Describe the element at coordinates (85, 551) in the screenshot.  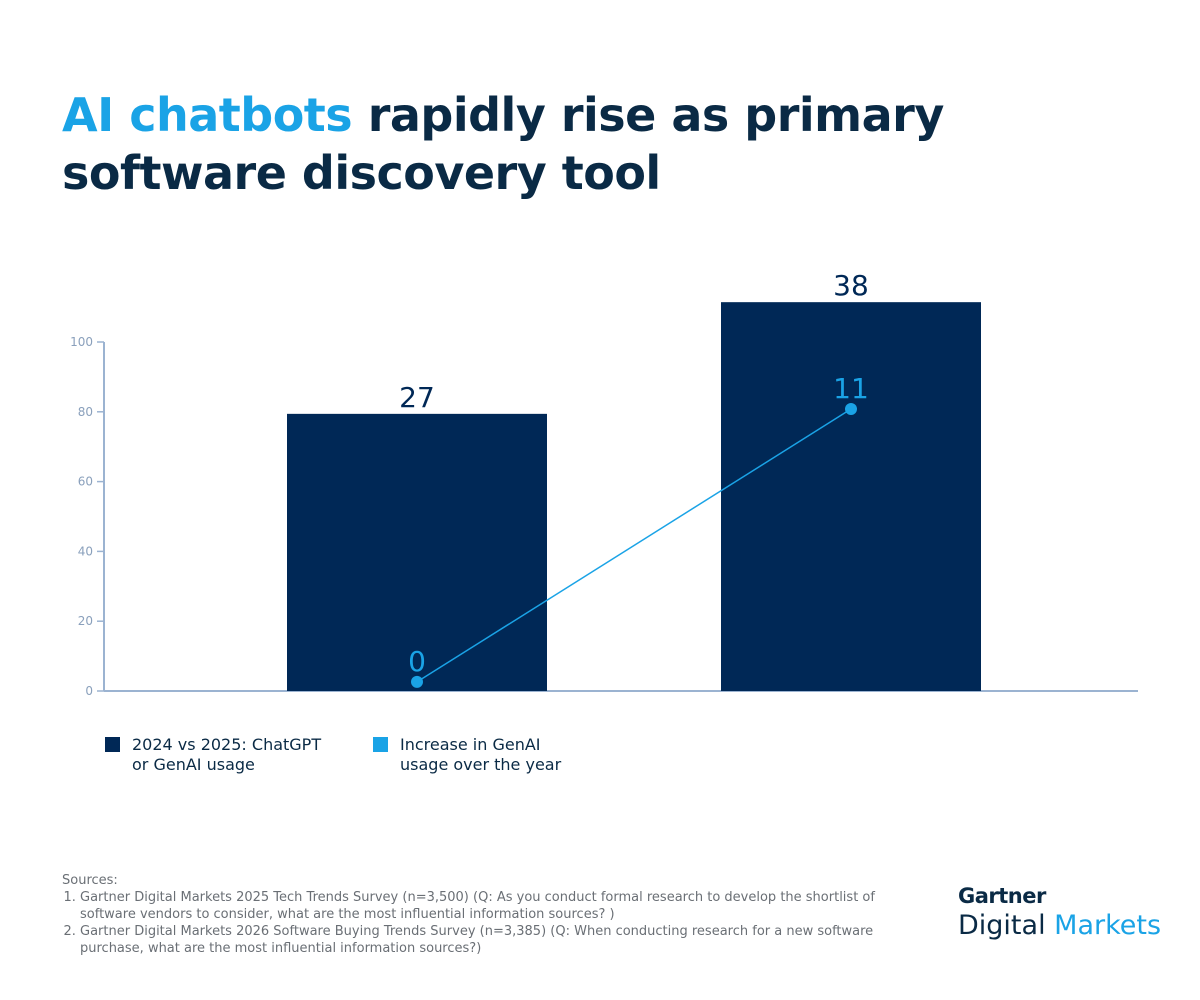
I see `y-tick-label: 40` at that location.